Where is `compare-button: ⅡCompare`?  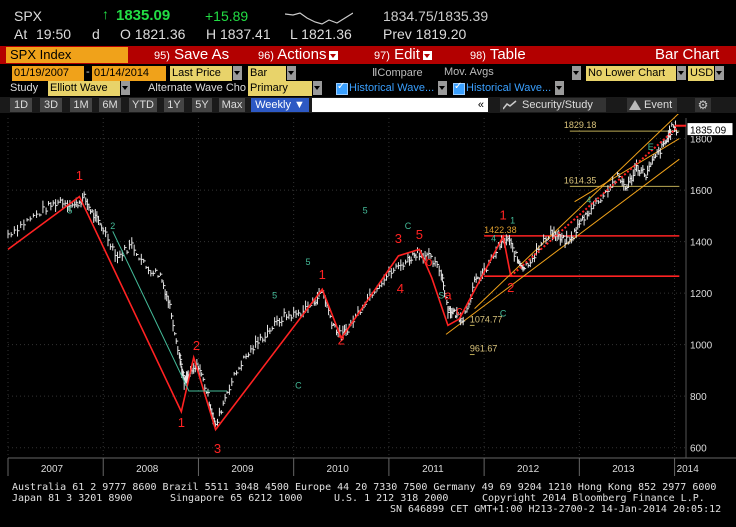 compare-button: ⅡCompare is located at coordinates (397, 73).